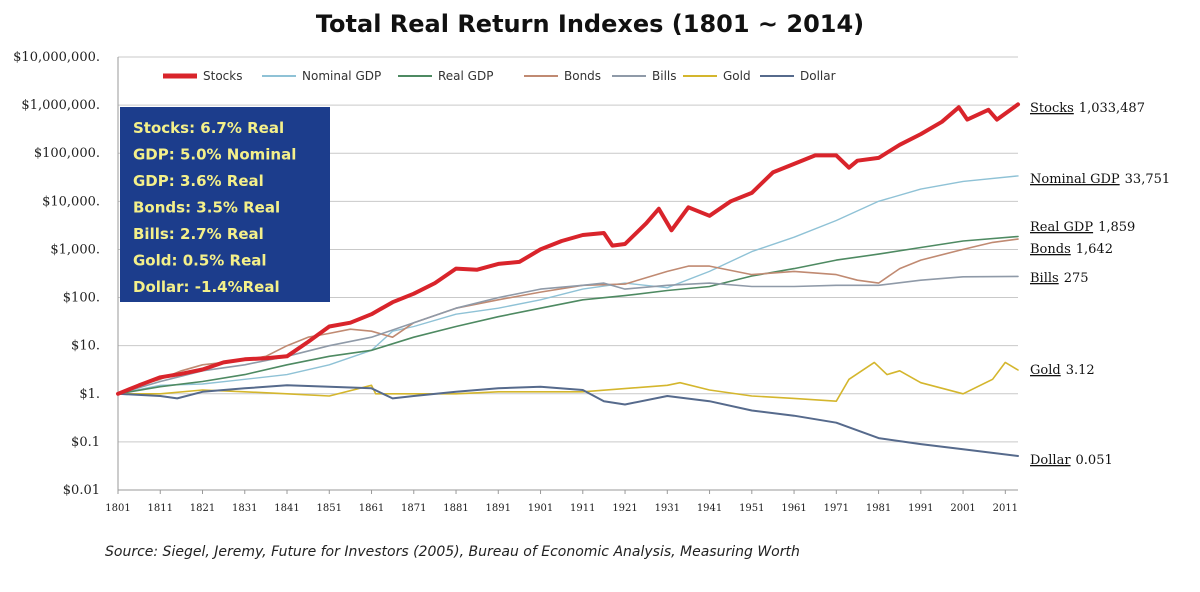  Describe the element at coordinates (85, 346) in the screenshot. I see `y-tick-label: $10.` at that location.